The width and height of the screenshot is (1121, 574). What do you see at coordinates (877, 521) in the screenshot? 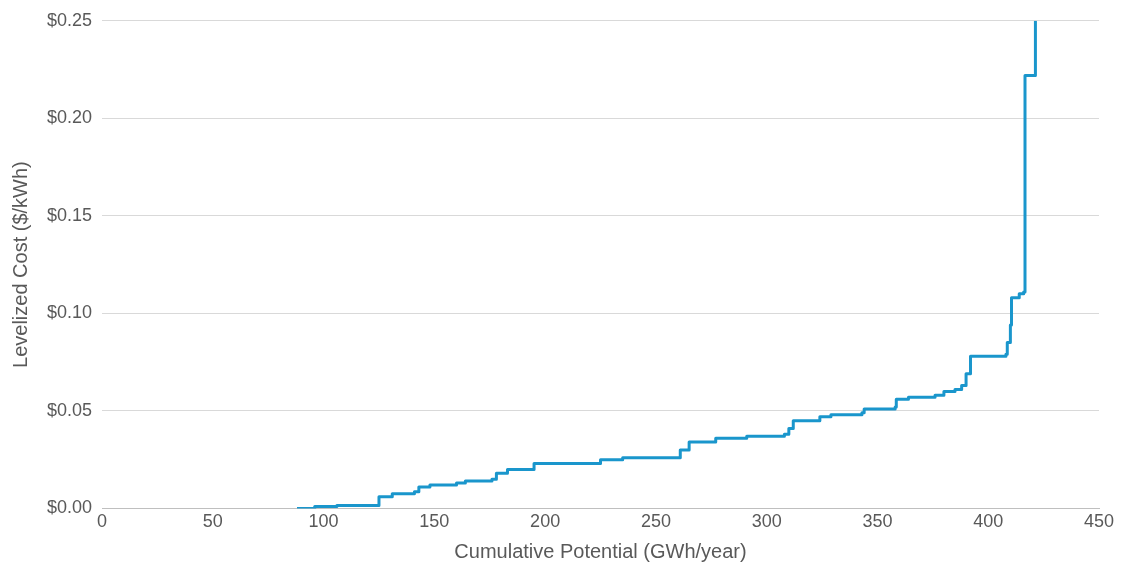
I see `x-tick-label: 350` at bounding box center [877, 521].